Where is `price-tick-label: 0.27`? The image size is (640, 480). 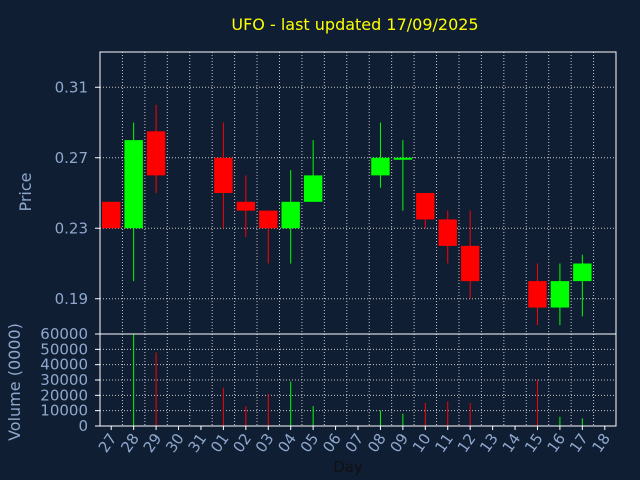
price-tick-label: 0.27 is located at coordinates (71, 158).